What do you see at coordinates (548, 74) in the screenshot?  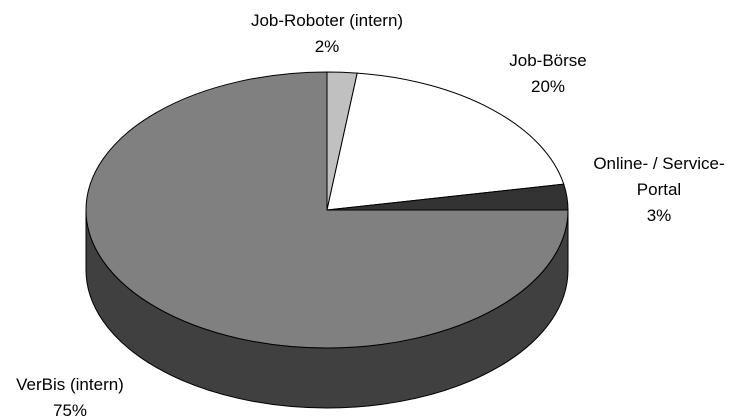 I see `slice-label: Job-Börse 20%` at bounding box center [548, 74].